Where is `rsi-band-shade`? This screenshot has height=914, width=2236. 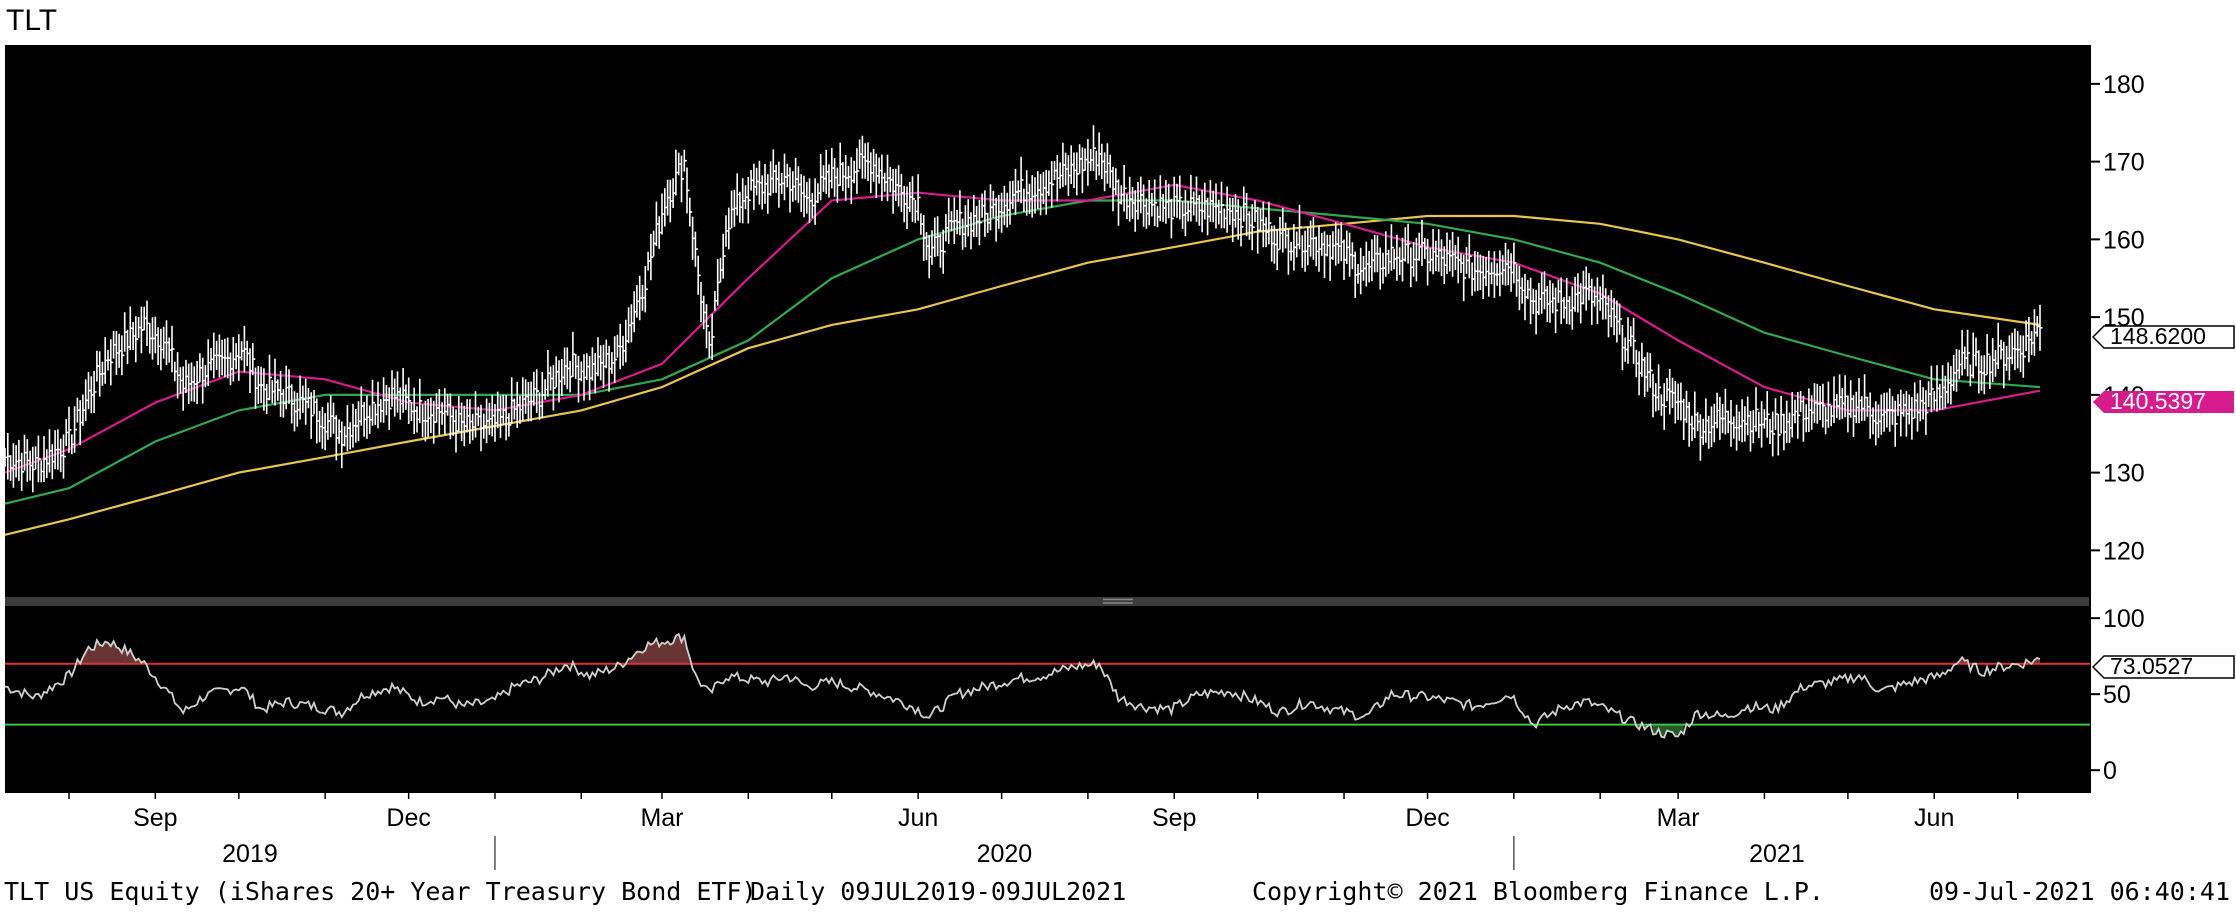 rsi-band-shade is located at coordinates (111, 652).